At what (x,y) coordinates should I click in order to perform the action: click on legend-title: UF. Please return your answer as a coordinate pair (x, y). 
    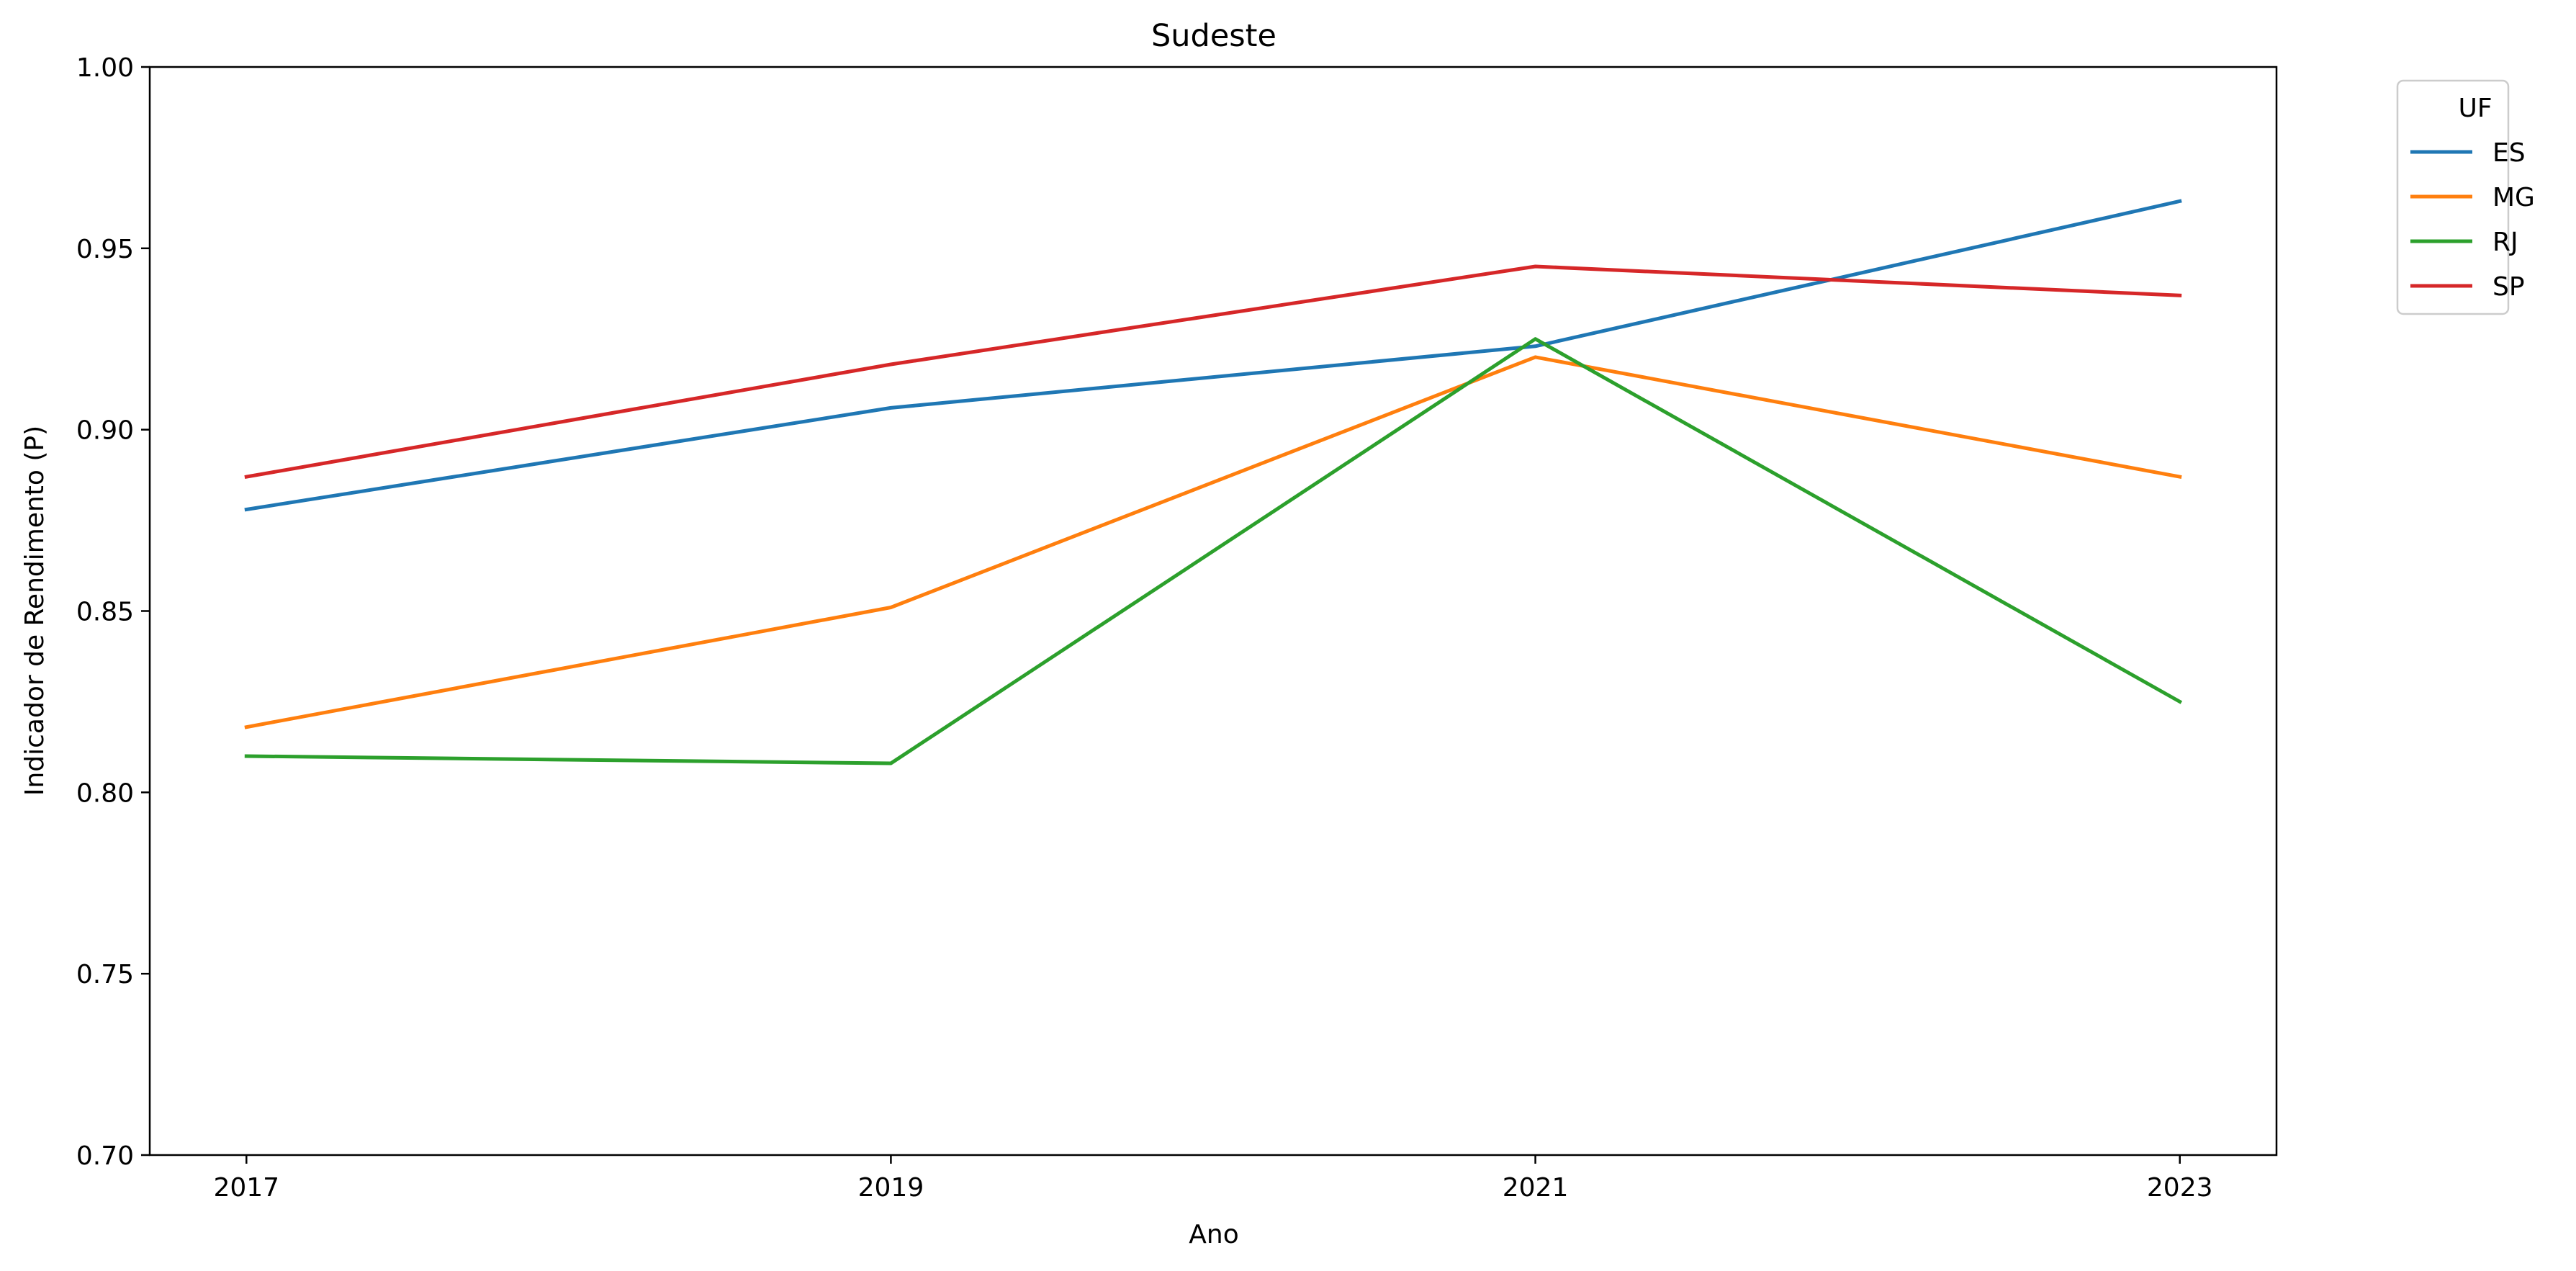
    Looking at the image, I should click on (2475, 108).